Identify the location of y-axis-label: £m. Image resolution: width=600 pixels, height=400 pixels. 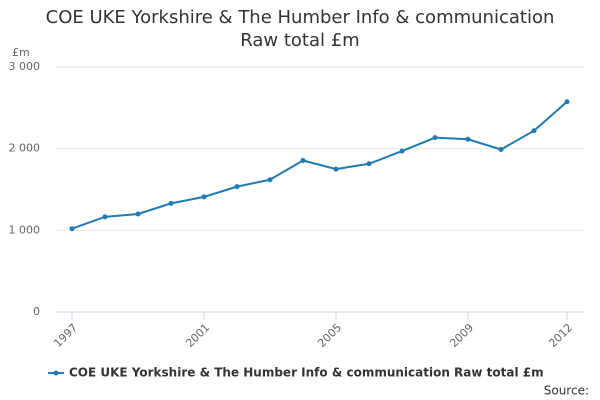
(21, 52).